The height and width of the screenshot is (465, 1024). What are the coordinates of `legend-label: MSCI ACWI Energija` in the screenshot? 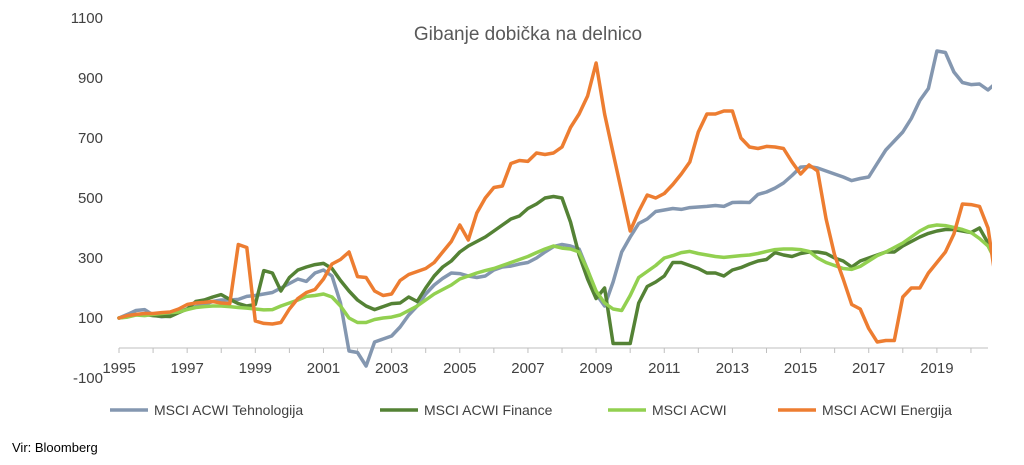 It's located at (887, 410).